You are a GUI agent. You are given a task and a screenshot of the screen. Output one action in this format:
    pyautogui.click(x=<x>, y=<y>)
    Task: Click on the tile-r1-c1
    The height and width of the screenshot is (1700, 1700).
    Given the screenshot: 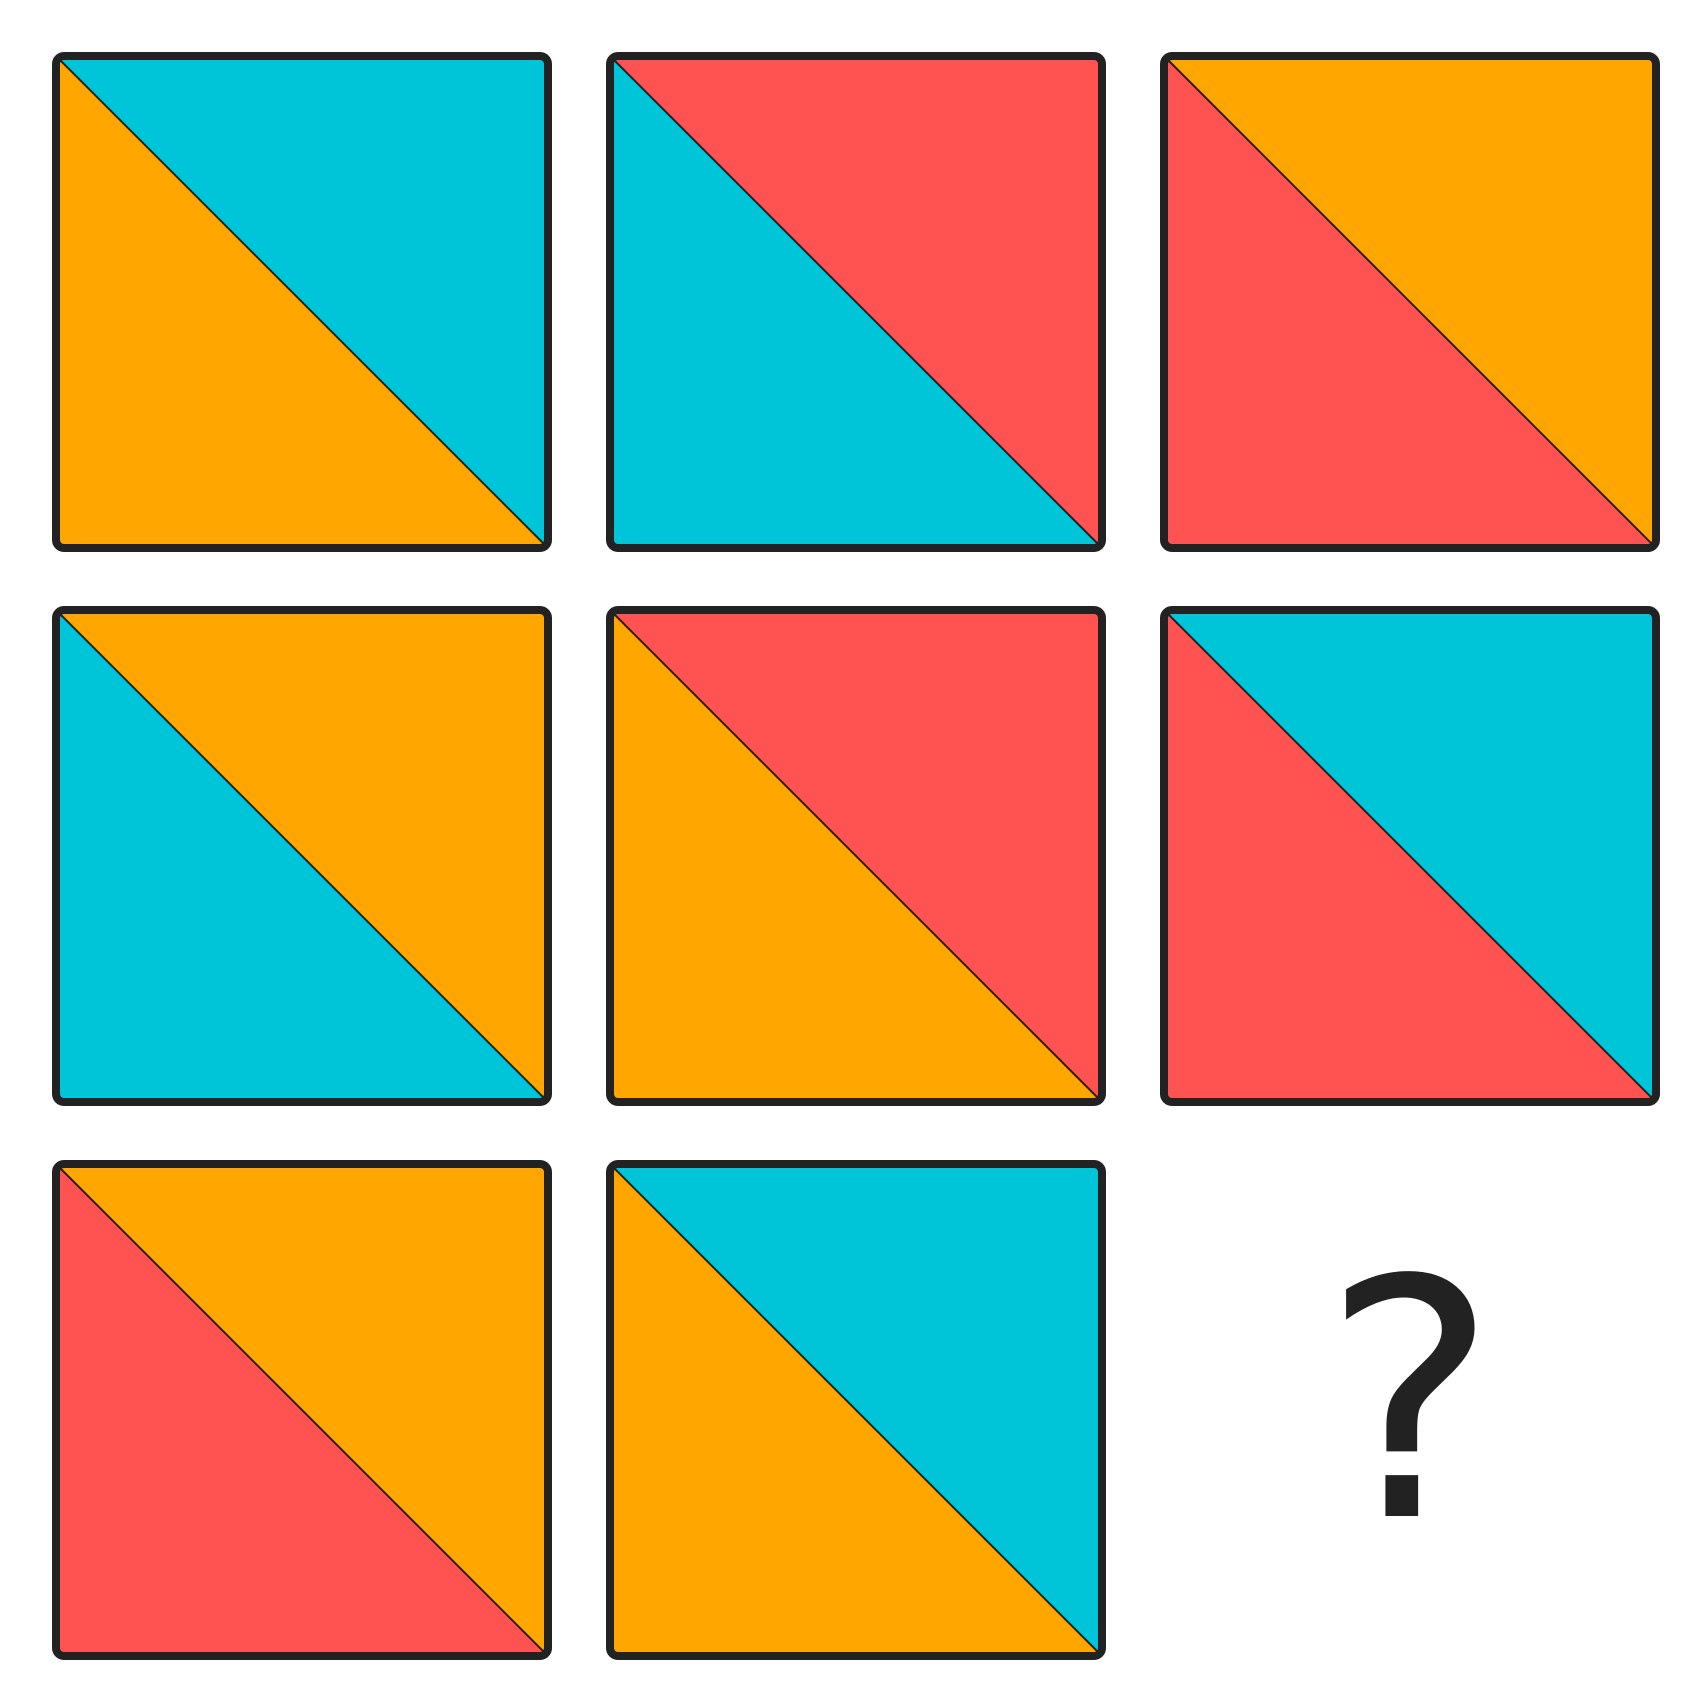 What is the action you would take?
    pyautogui.click(x=302, y=302)
    